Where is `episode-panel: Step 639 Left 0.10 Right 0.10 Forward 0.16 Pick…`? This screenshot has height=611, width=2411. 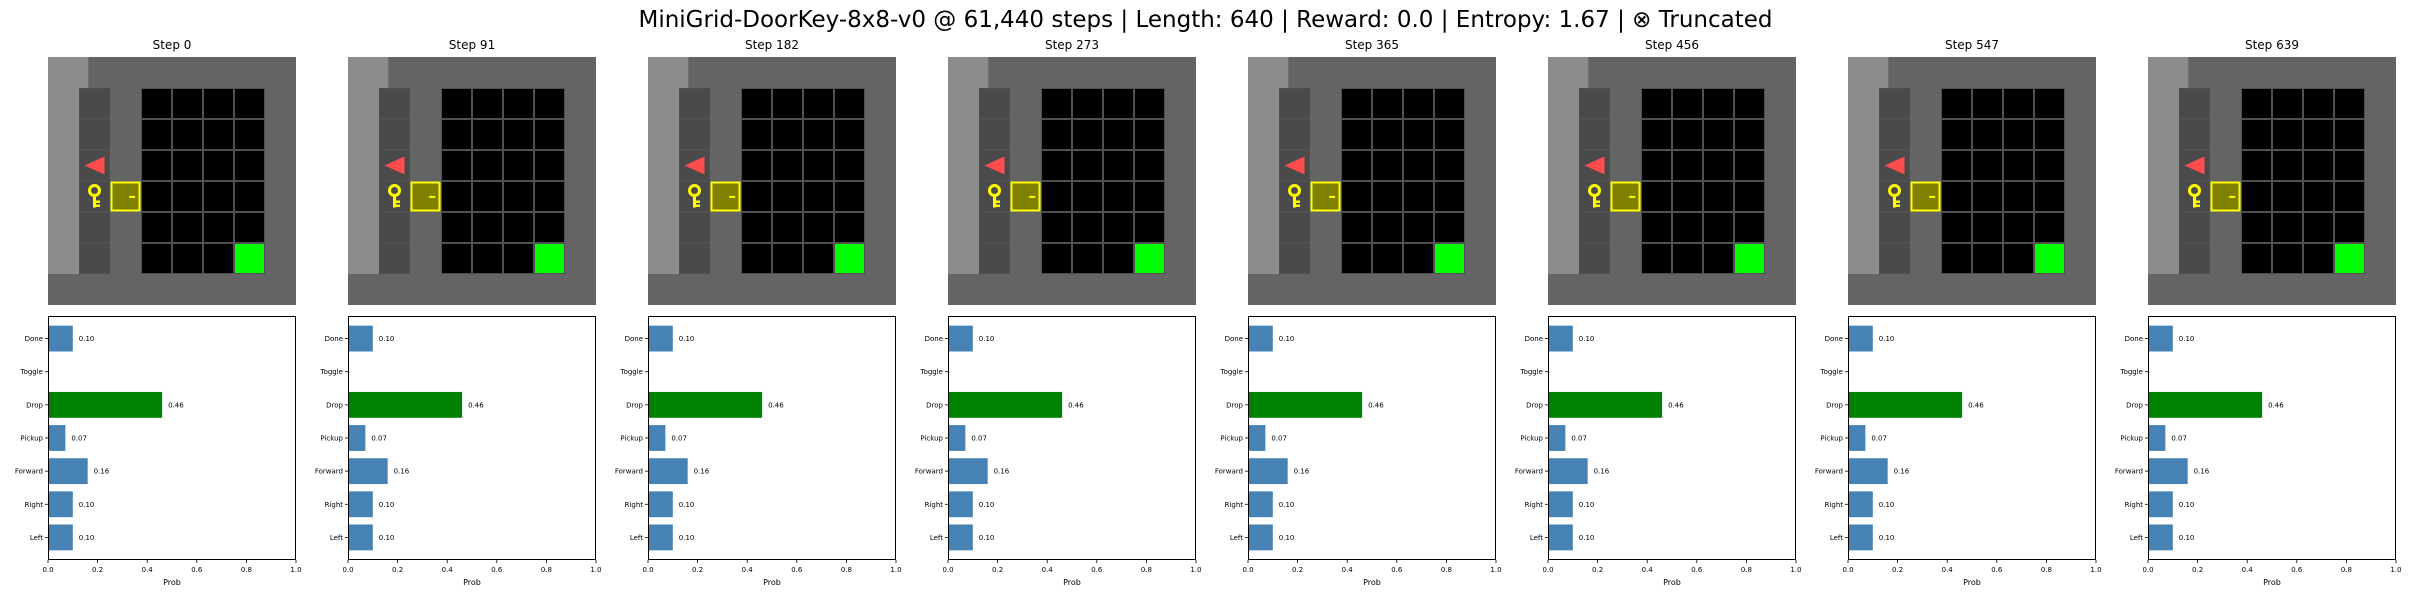 episode-panel: Step 639 Left 0.10 Right 0.10 Forward 0.16 Pick… is located at coordinates (2258, 305).